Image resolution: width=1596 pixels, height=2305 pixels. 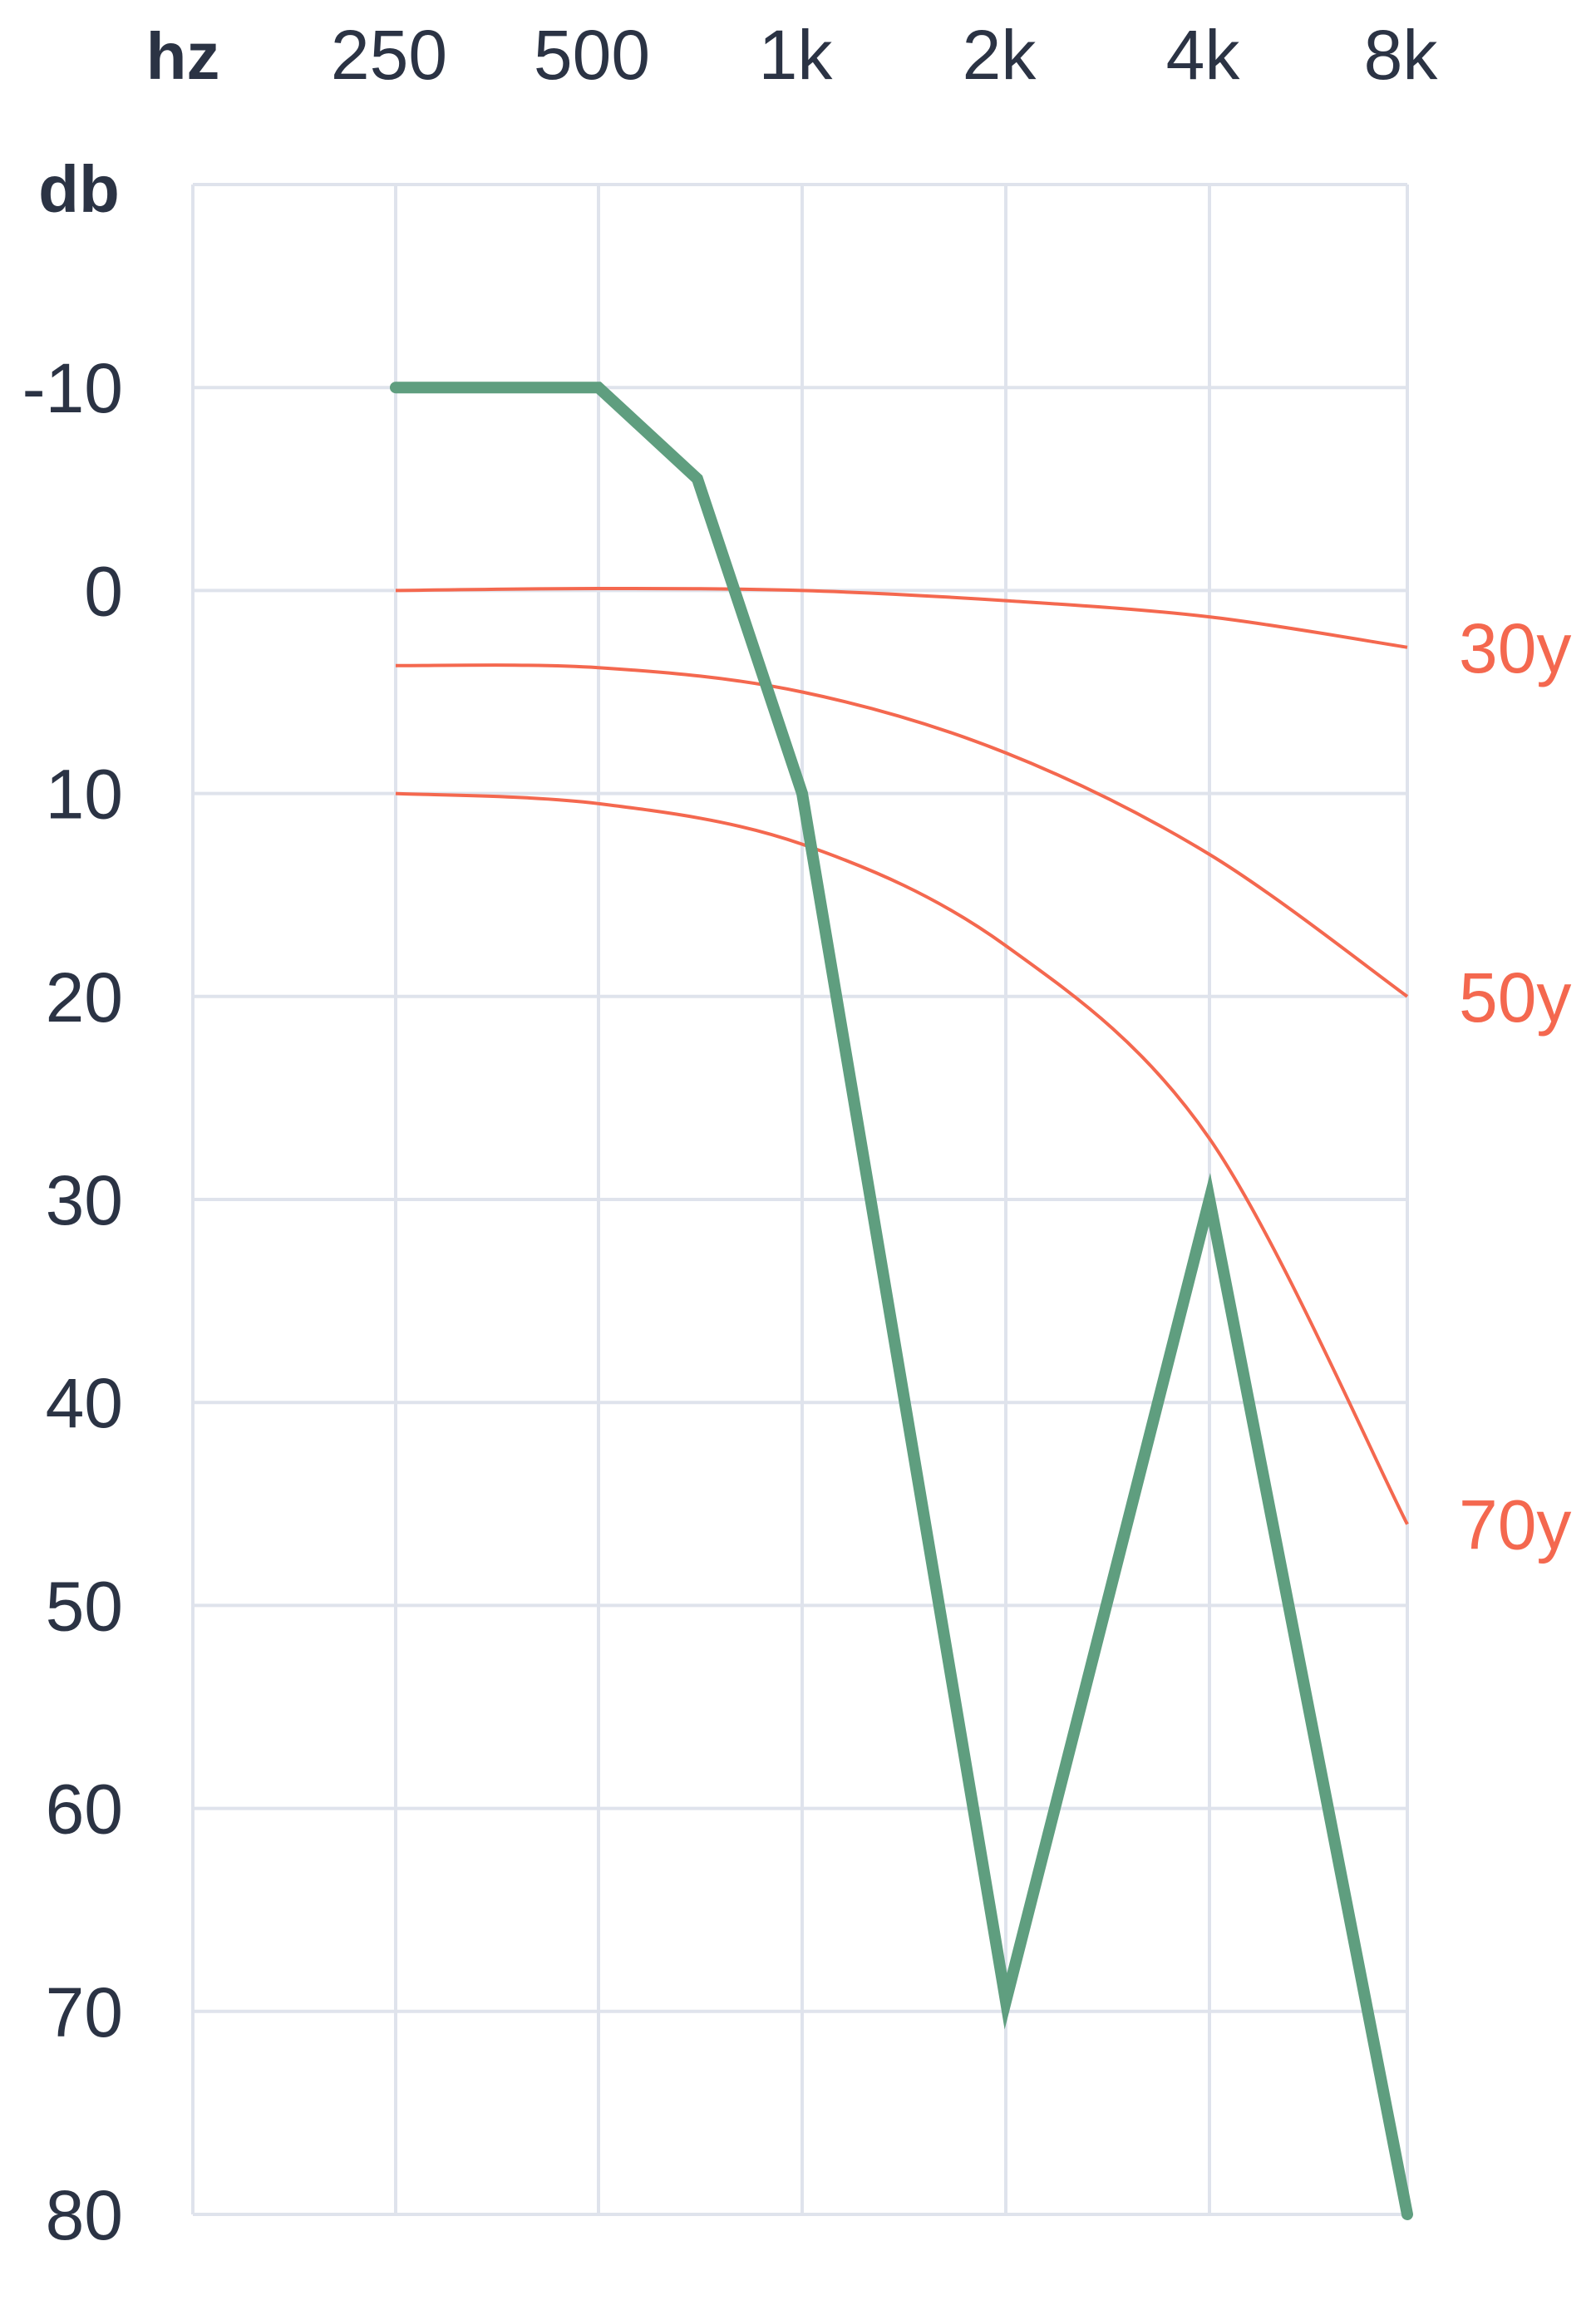 I want to click on x-axis-unit-label: hz, so click(x=183, y=56).